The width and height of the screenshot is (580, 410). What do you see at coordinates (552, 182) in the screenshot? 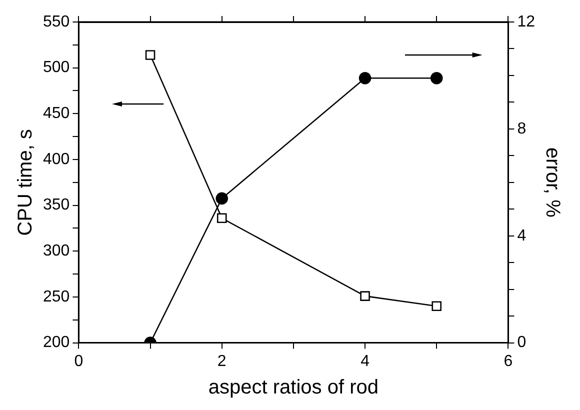
I see `y2-axis-title: error, %` at bounding box center [552, 182].